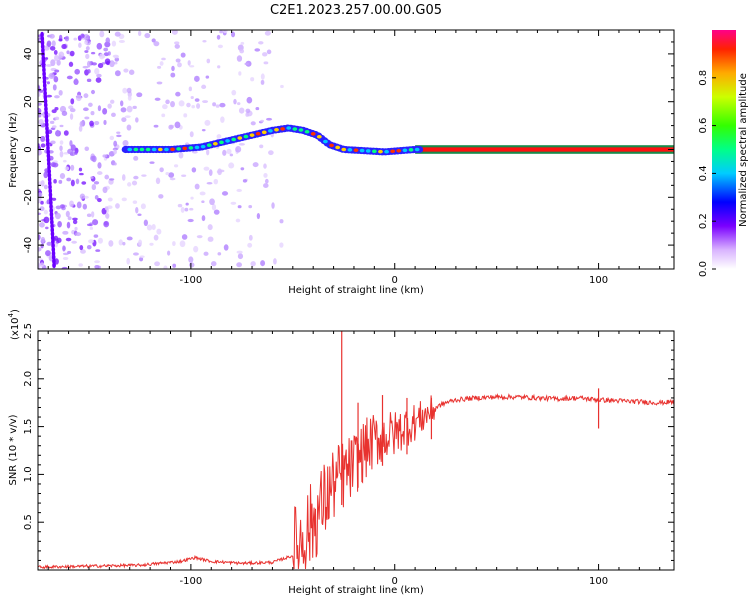  Describe the element at coordinates (13, 150) in the screenshot. I see `top-y-axis-label: Frequency (Hz)` at that location.